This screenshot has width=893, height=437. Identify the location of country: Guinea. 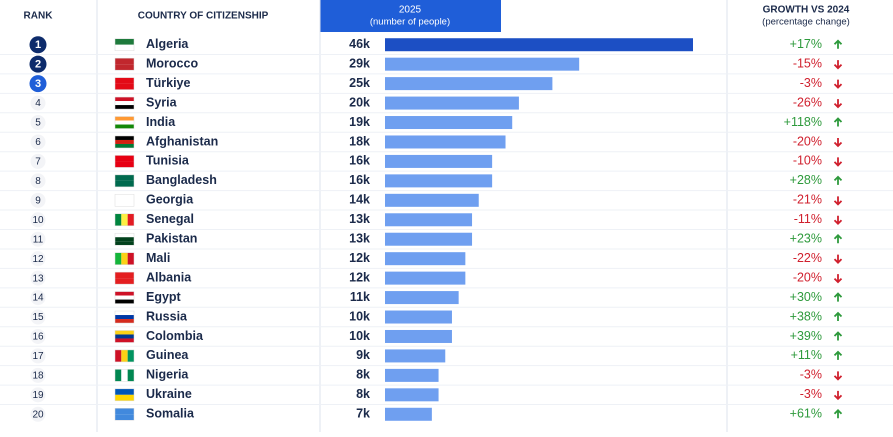
(167, 355).